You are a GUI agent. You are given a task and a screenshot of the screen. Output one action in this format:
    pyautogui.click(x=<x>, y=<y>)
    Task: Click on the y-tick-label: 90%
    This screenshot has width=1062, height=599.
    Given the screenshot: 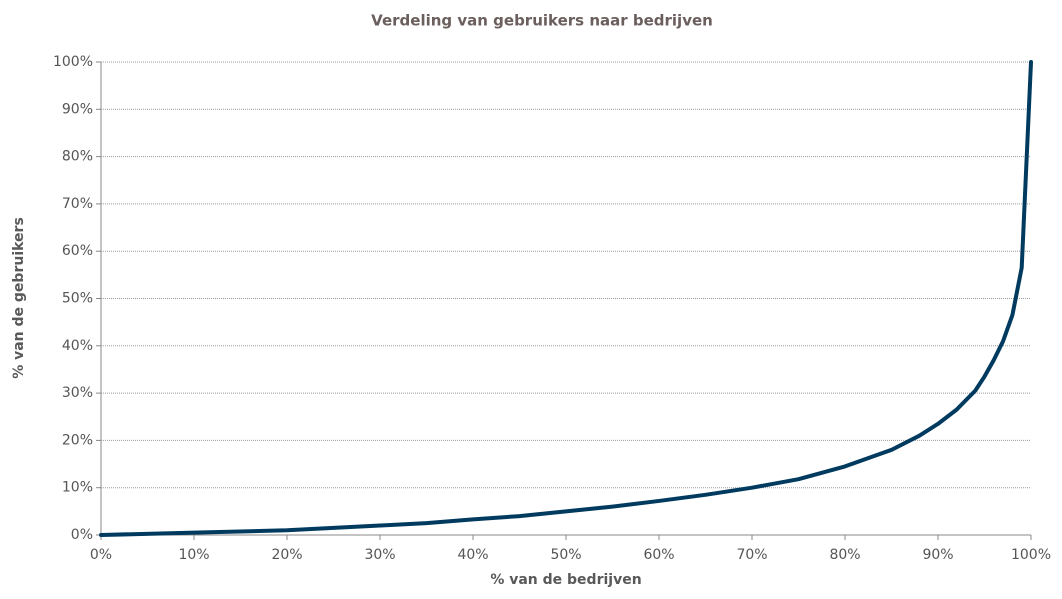 What is the action you would take?
    pyautogui.click(x=77, y=109)
    